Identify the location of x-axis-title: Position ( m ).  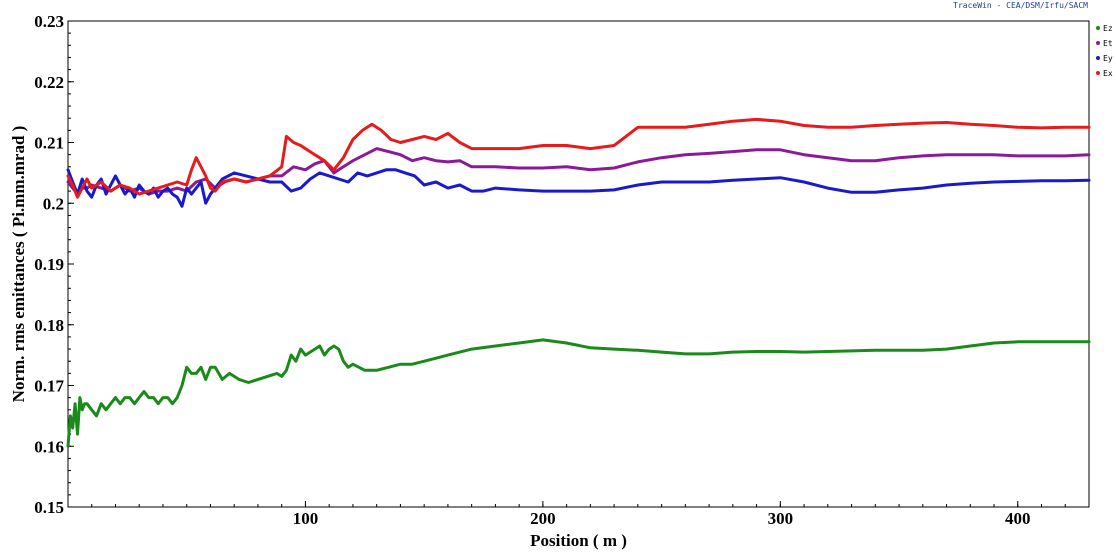
(578, 540).